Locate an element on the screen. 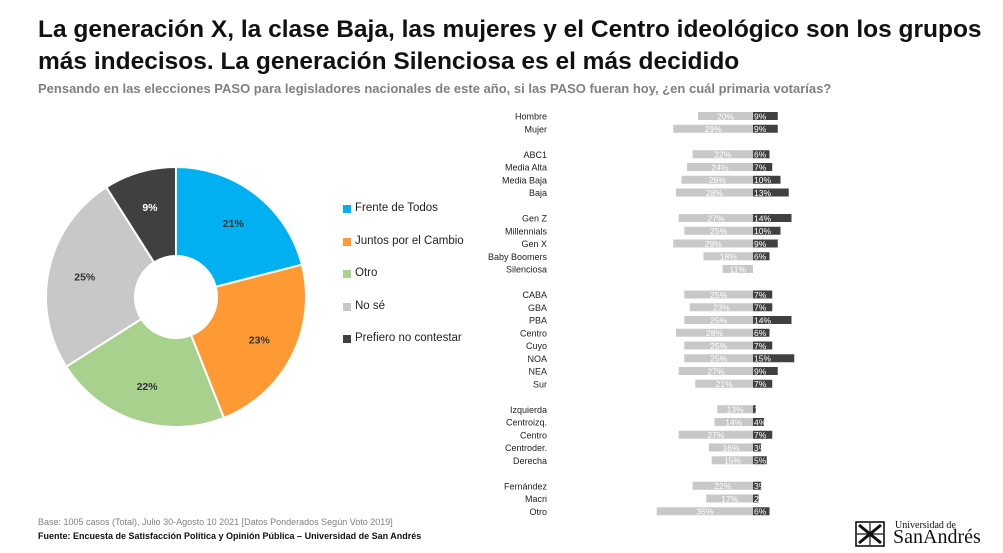  bar-prefiero-no-contestar-value: 14% is located at coordinates (762, 320).